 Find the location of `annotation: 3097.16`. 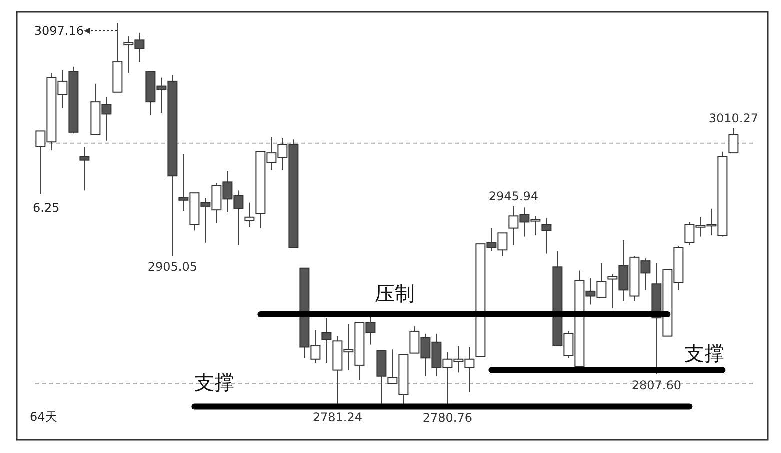

annotation: 3097.16 is located at coordinates (59, 31).